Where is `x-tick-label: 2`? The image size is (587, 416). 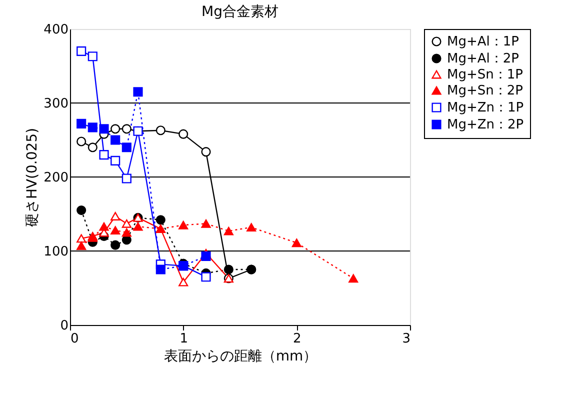 x-tick-label: 2 is located at coordinates (297, 339).